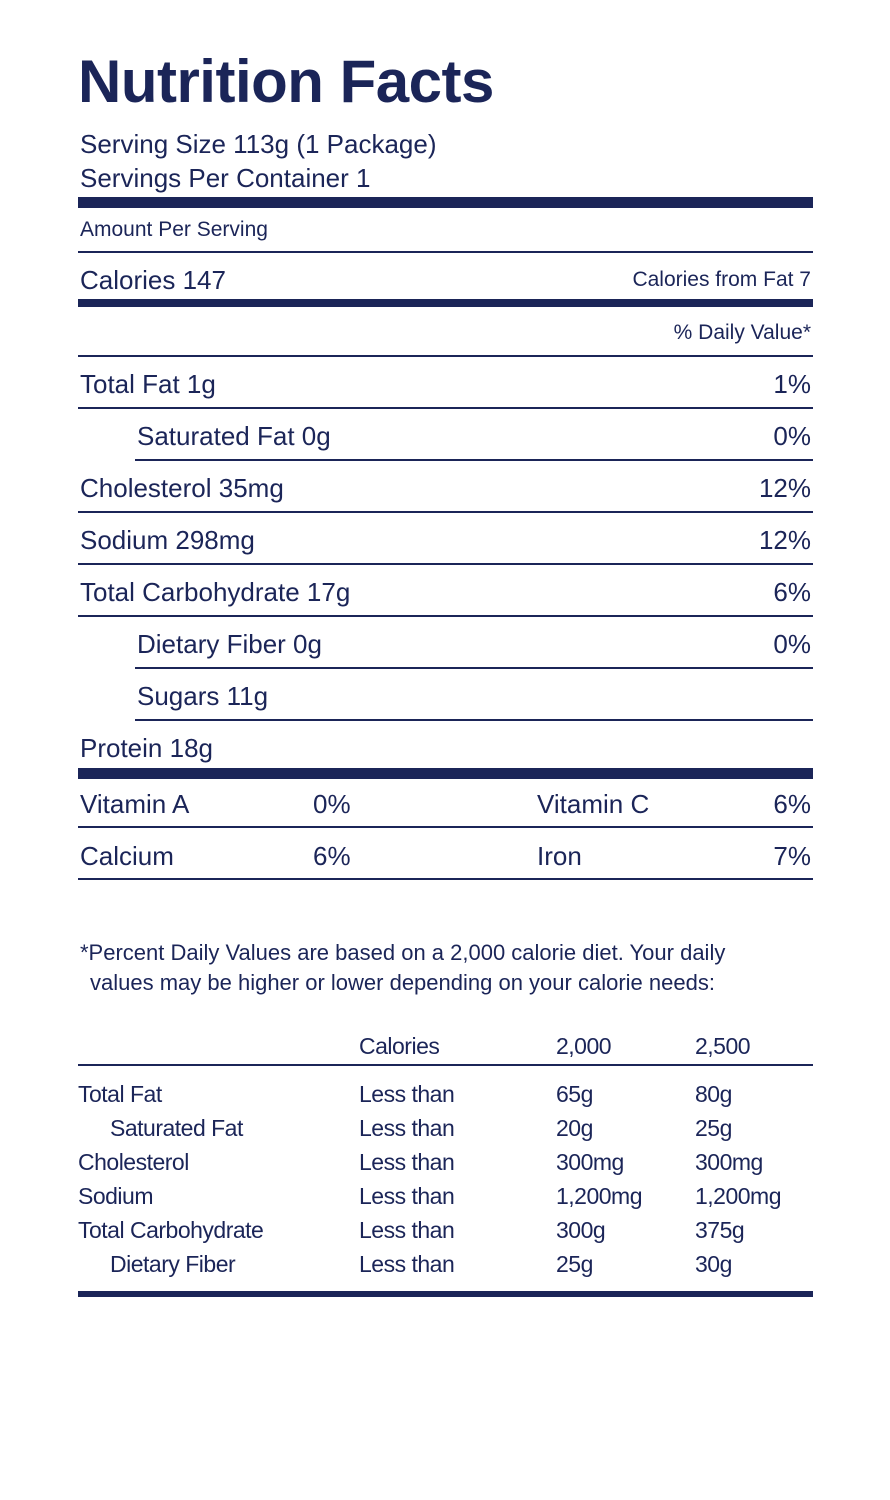 The width and height of the screenshot is (890, 1500). Describe the element at coordinates (474, 436) in the screenshot. I see `nutrient-row-saturated-fat: Saturated Fat 0g 0%` at that location.